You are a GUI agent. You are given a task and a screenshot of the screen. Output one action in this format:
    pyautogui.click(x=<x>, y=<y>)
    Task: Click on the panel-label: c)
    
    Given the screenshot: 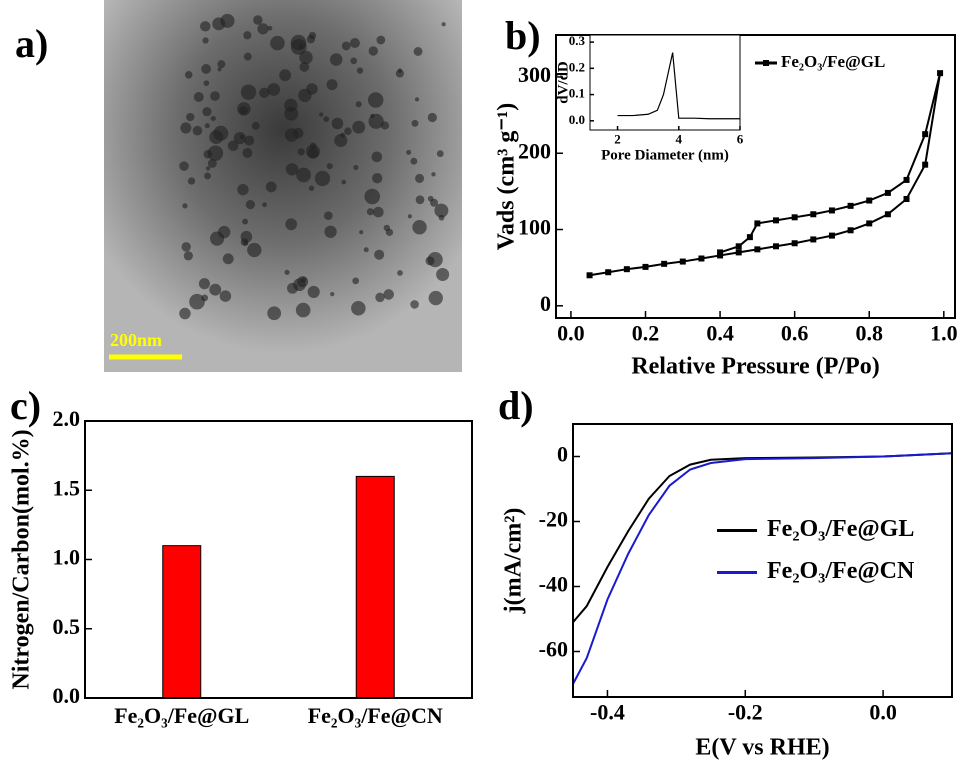 What is the action you would take?
    pyautogui.click(x=25, y=405)
    